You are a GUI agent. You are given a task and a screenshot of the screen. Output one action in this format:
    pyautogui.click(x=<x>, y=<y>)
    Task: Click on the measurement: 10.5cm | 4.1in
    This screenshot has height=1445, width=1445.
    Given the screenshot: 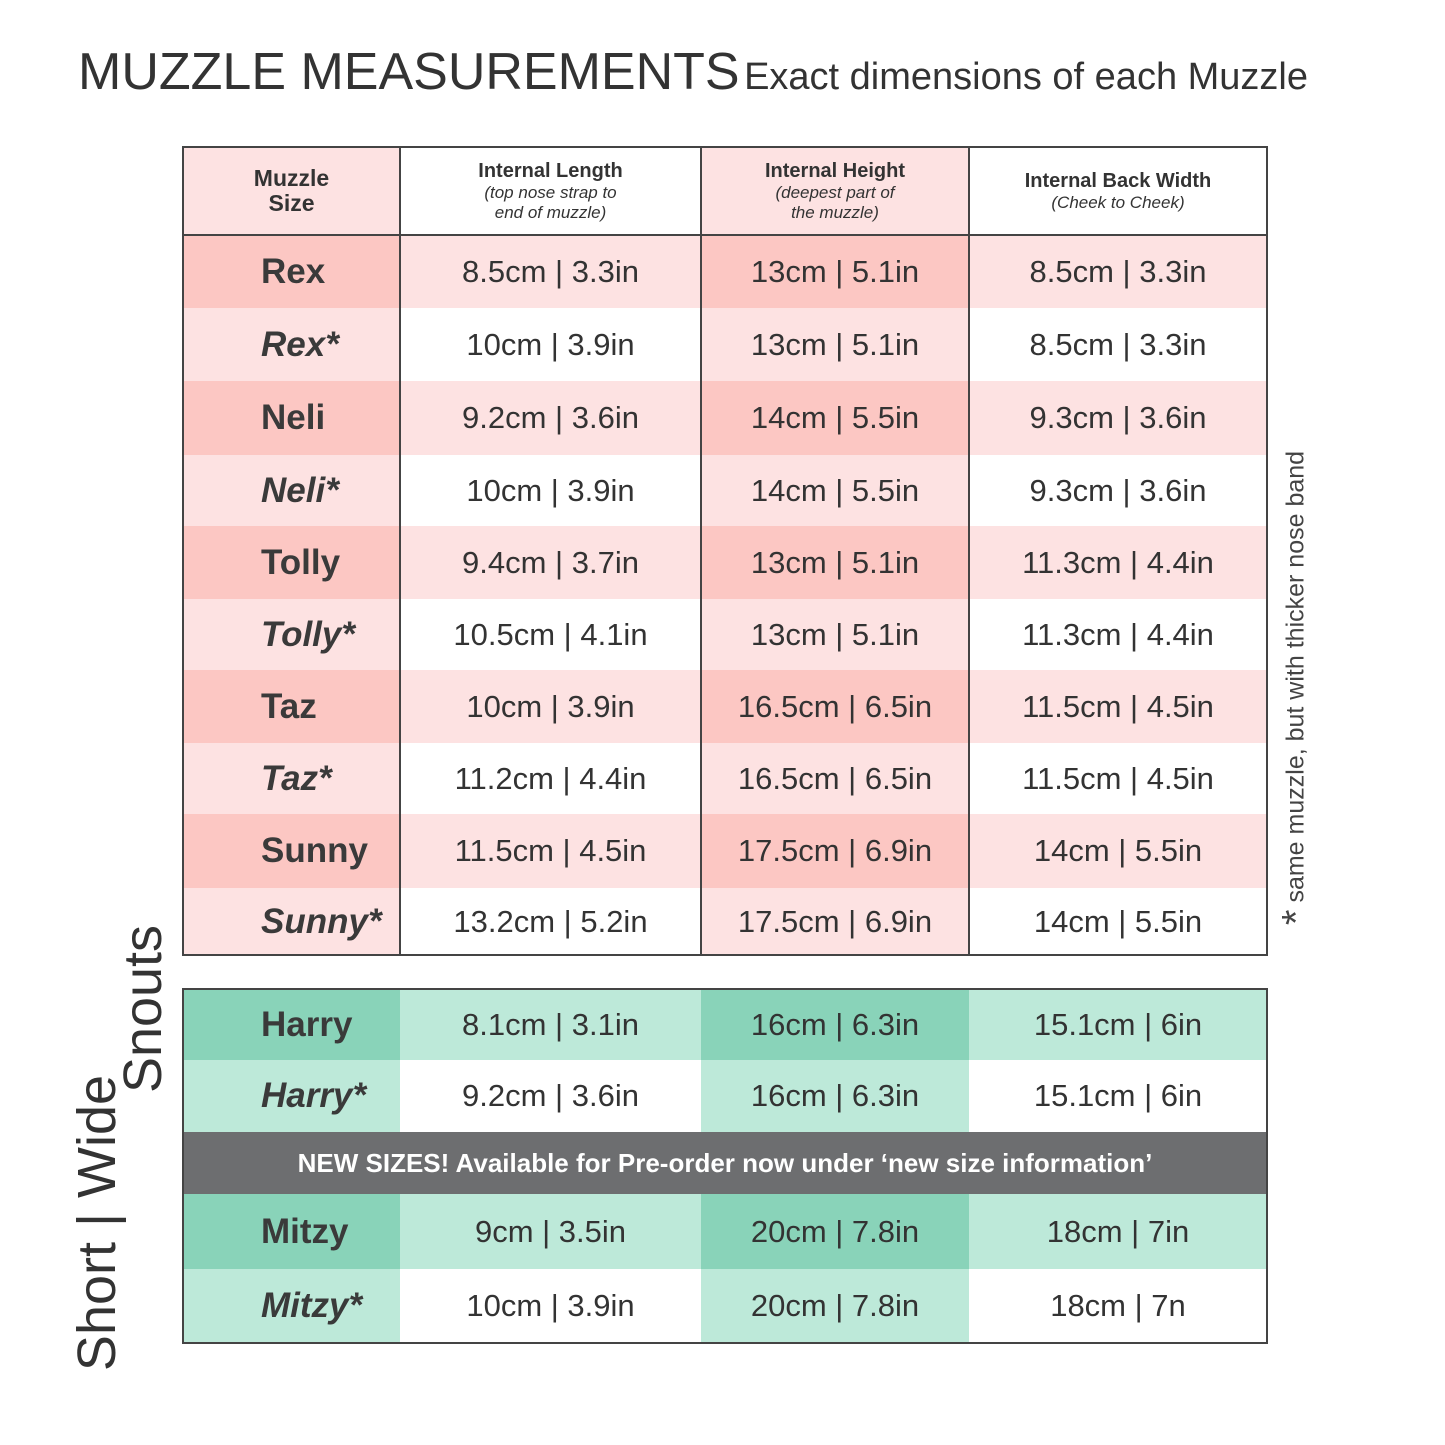 What is the action you would take?
    pyautogui.click(x=550, y=634)
    